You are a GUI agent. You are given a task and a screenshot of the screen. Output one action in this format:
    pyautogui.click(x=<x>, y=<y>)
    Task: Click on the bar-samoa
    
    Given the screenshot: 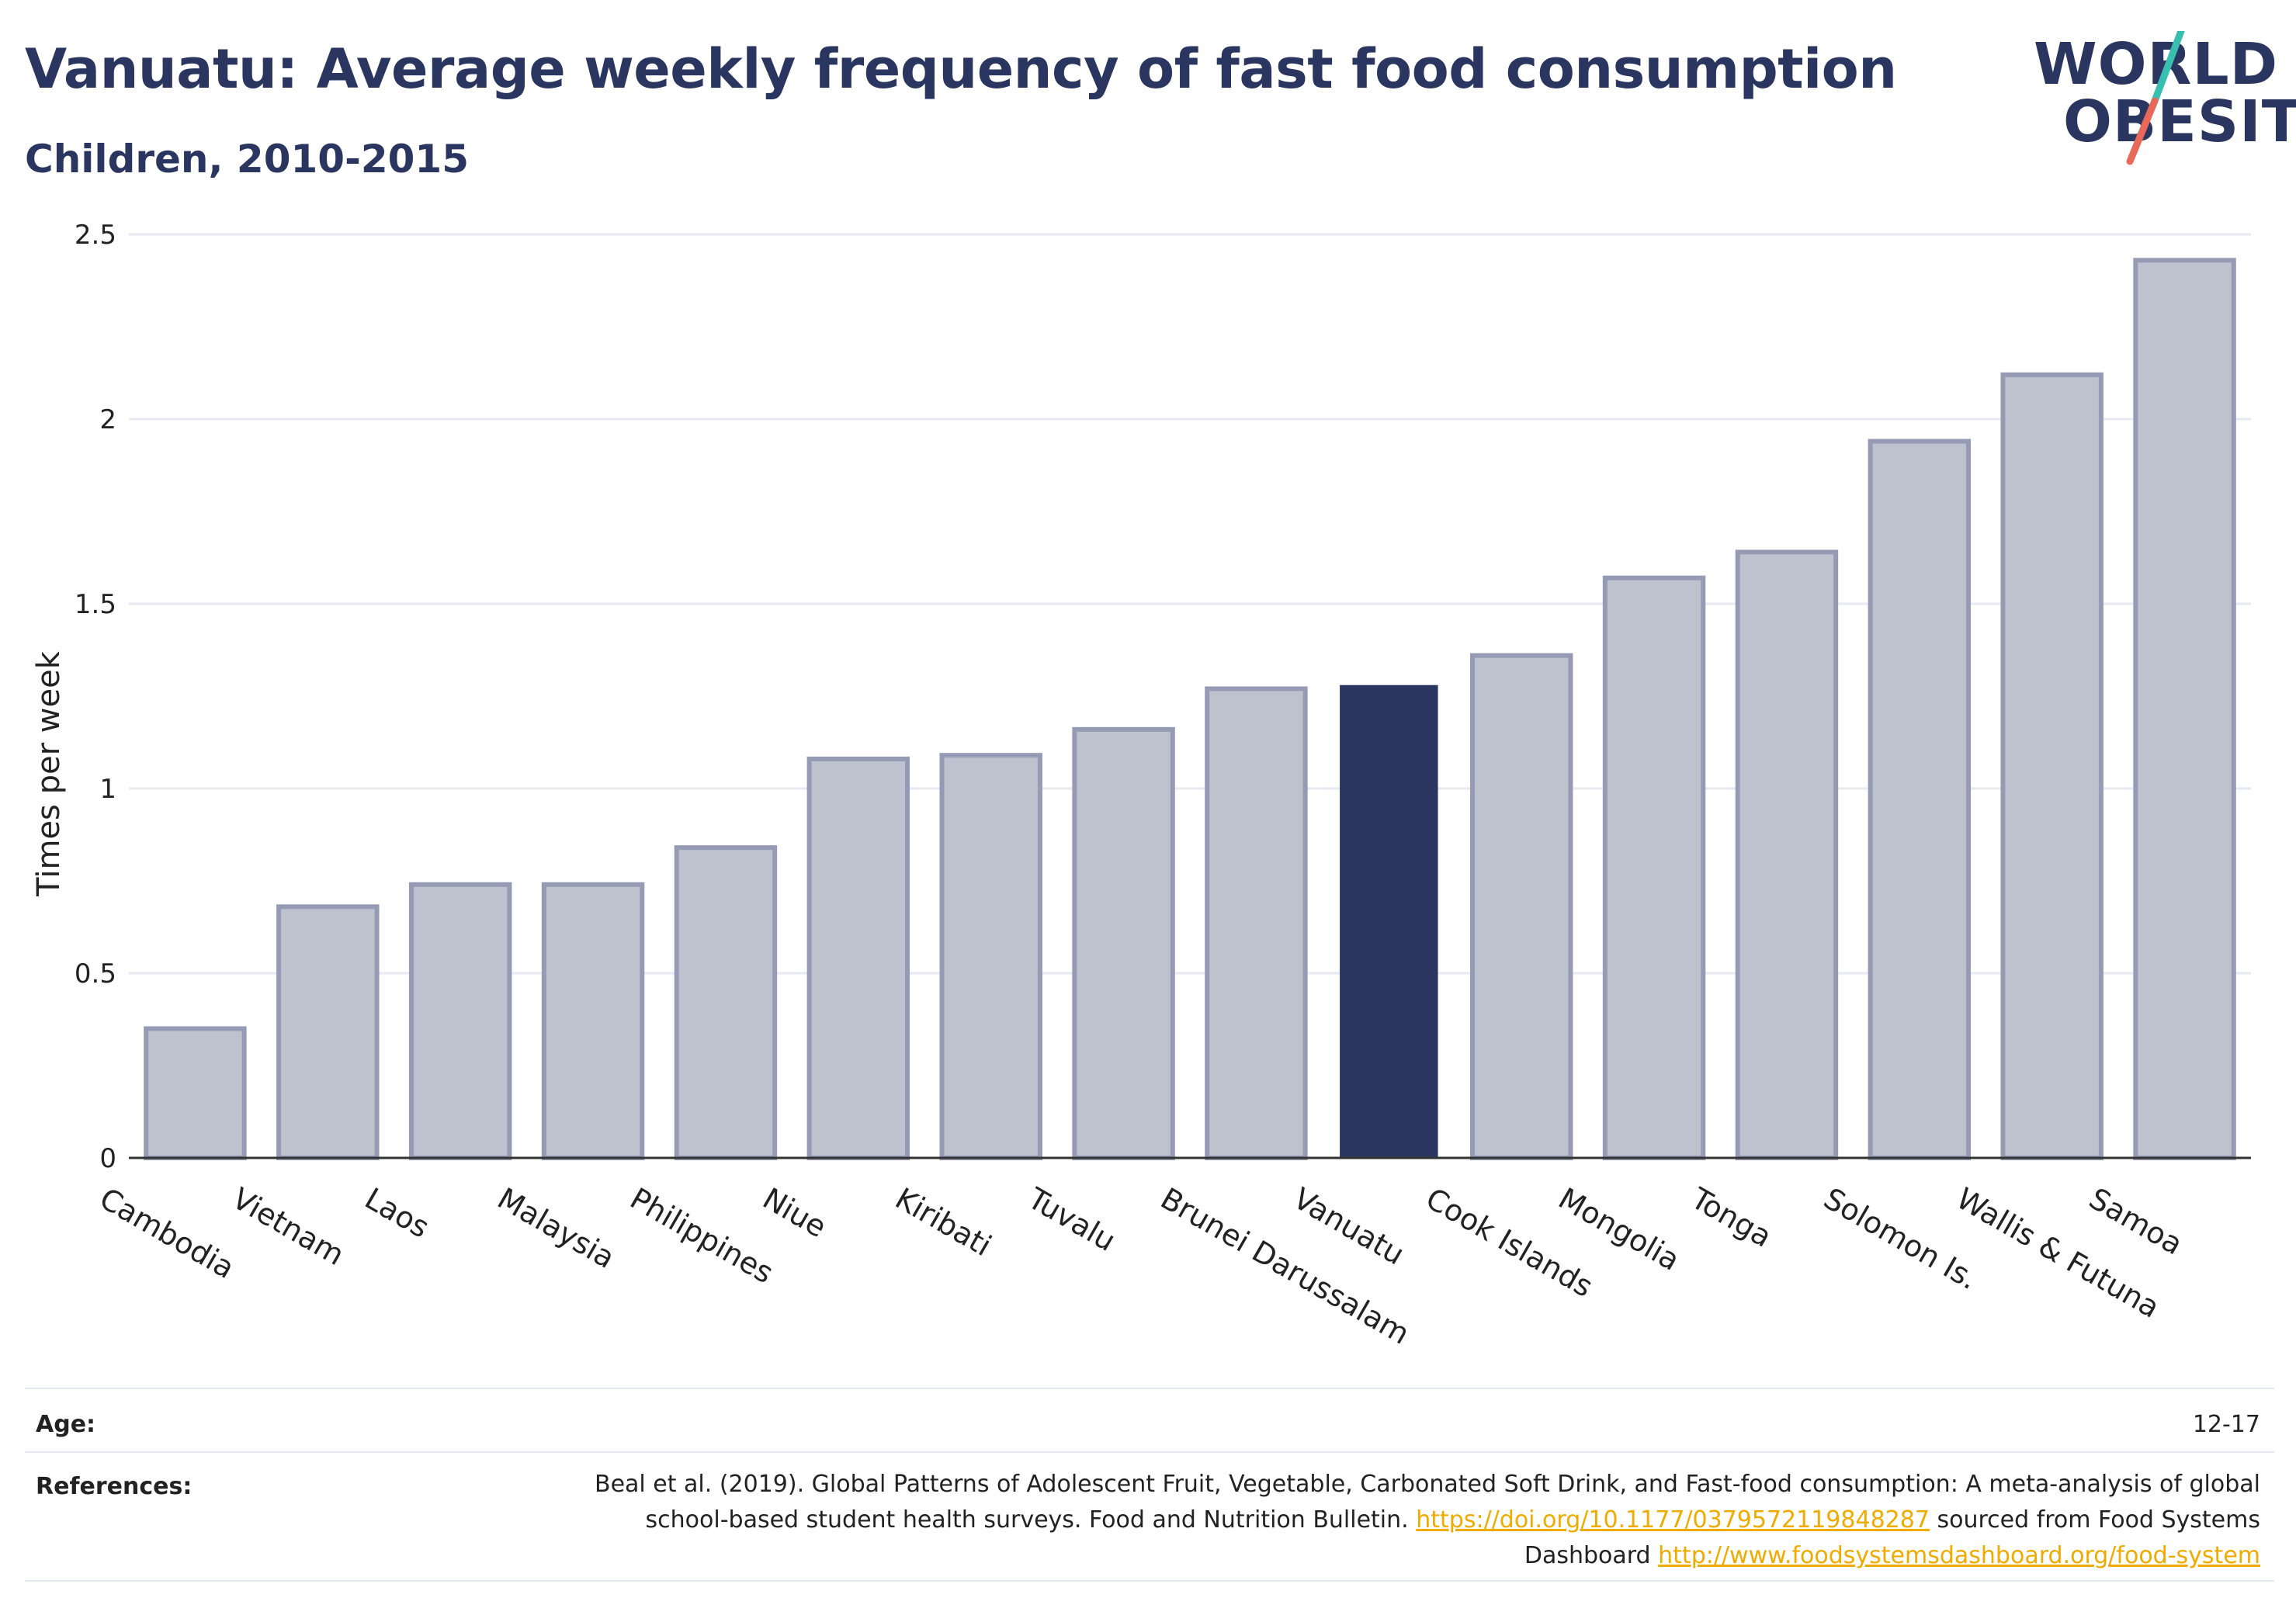 What is the action you would take?
    pyautogui.click(x=2184, y=709)
    